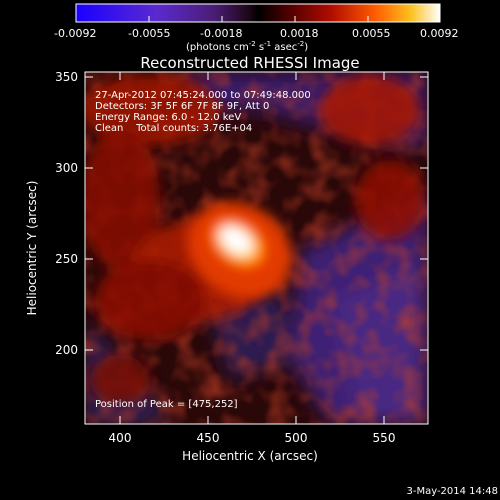 The height and width of the screenshot is (500, 500). I want to click on plot-title: Reconstructed RHESSI Image, so click(249, 63).